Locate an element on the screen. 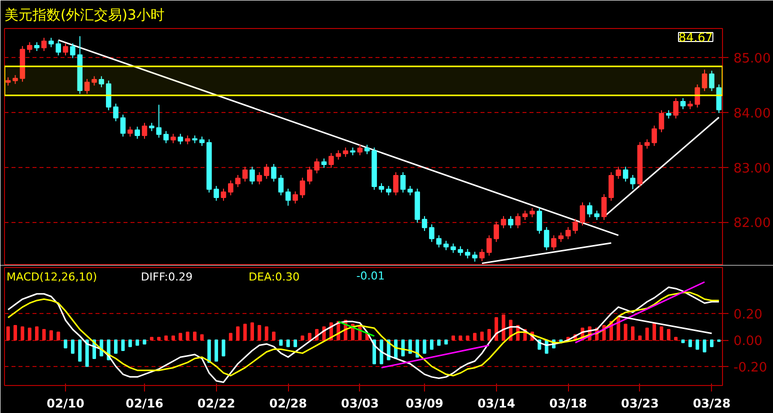 Image resolution: width=773 pixels, height=413 pixels. y-tick-label: 82.00 is located at coordinates (752, 224).